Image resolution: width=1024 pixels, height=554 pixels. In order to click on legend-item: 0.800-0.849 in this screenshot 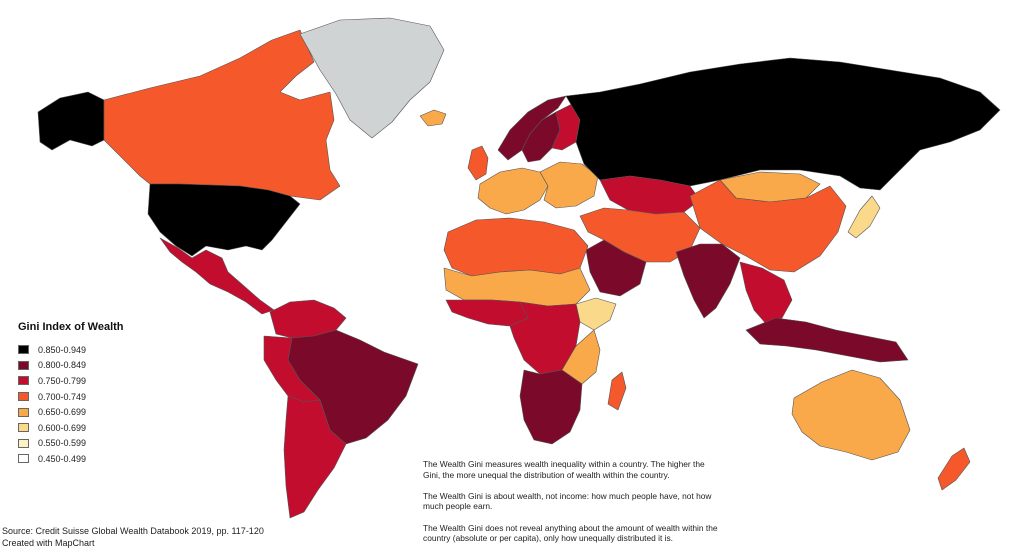, I will do `click(93, 366)`.